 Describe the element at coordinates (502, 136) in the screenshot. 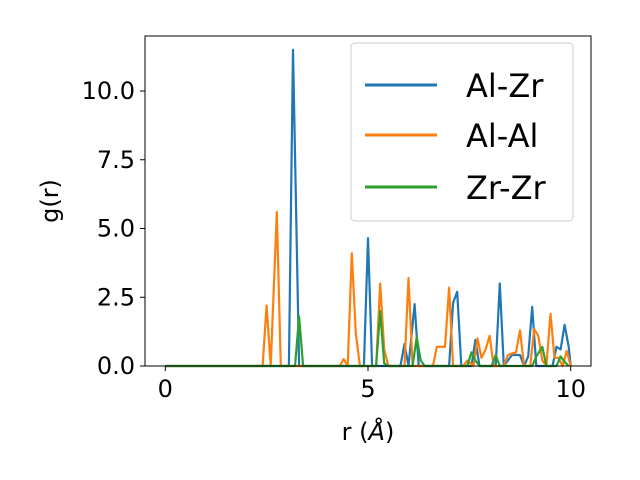

I see `legend-label-al-al: Al-Al` at that location.